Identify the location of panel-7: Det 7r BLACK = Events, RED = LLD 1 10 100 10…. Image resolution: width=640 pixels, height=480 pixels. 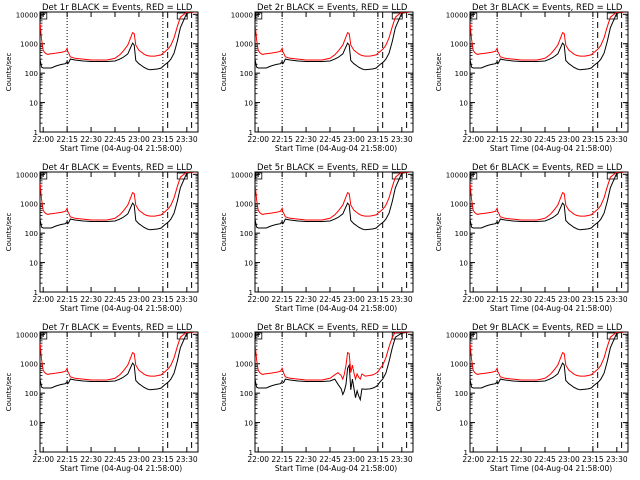
(102, 398).